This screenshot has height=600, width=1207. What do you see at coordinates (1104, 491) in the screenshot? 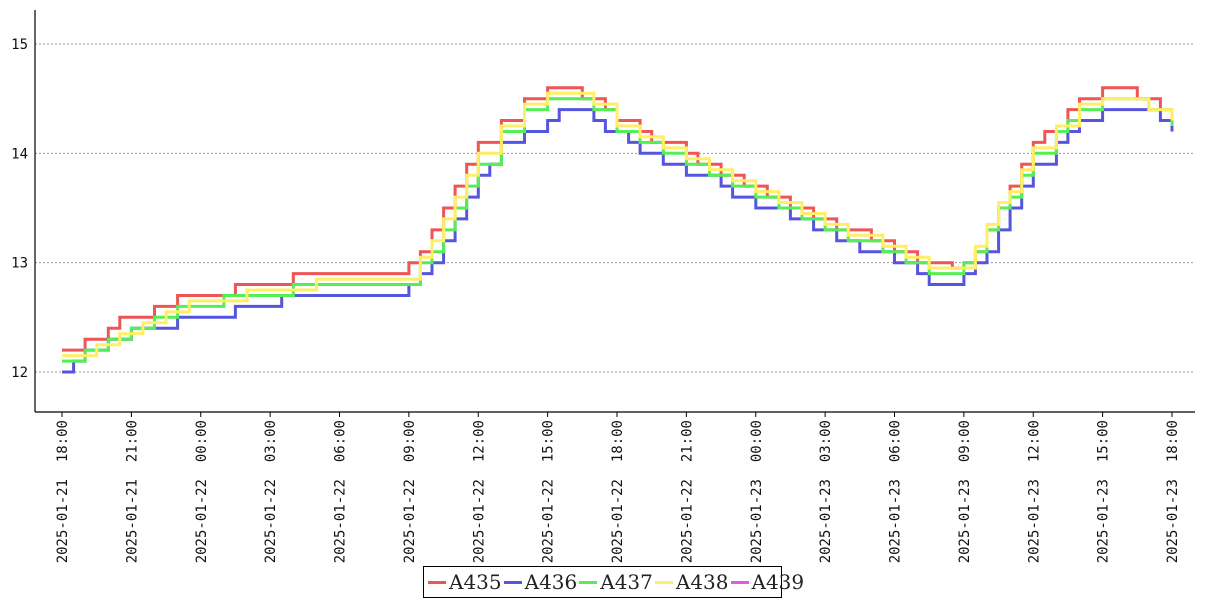
I see `x-tick-label: 2025-01-23 15:00` at bounding box center [1104, 491].